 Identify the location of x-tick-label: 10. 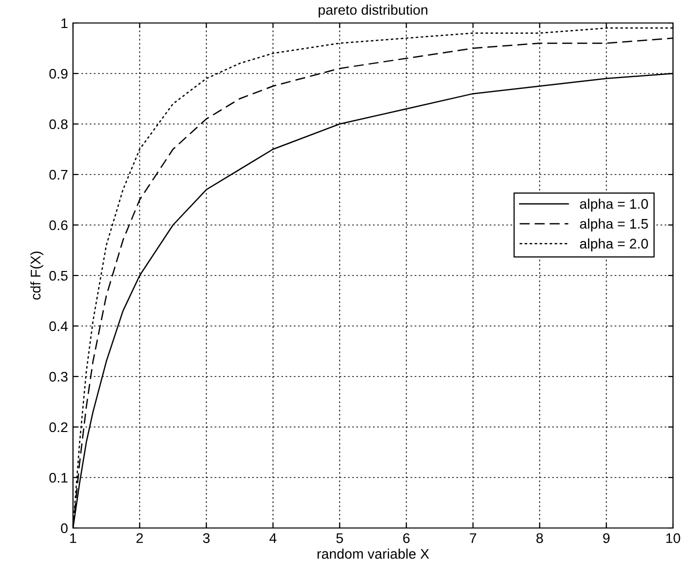
(673, 538).